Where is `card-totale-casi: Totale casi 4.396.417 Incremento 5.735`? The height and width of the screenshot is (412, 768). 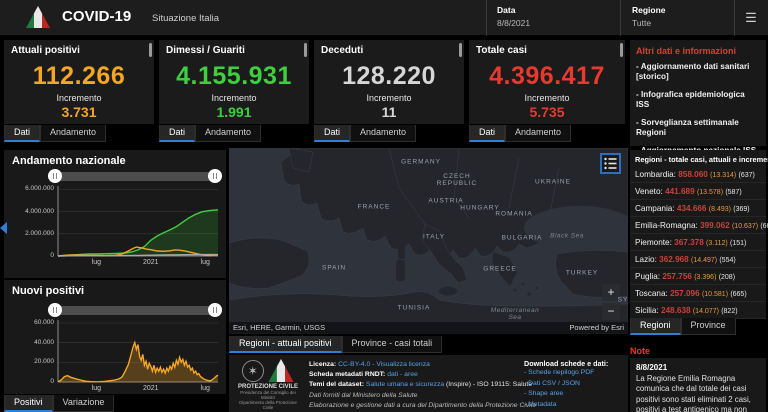 card-totale-casi: Totale casi 4.396.417 Incremento 5.735 is located at coordinates (547, 82).